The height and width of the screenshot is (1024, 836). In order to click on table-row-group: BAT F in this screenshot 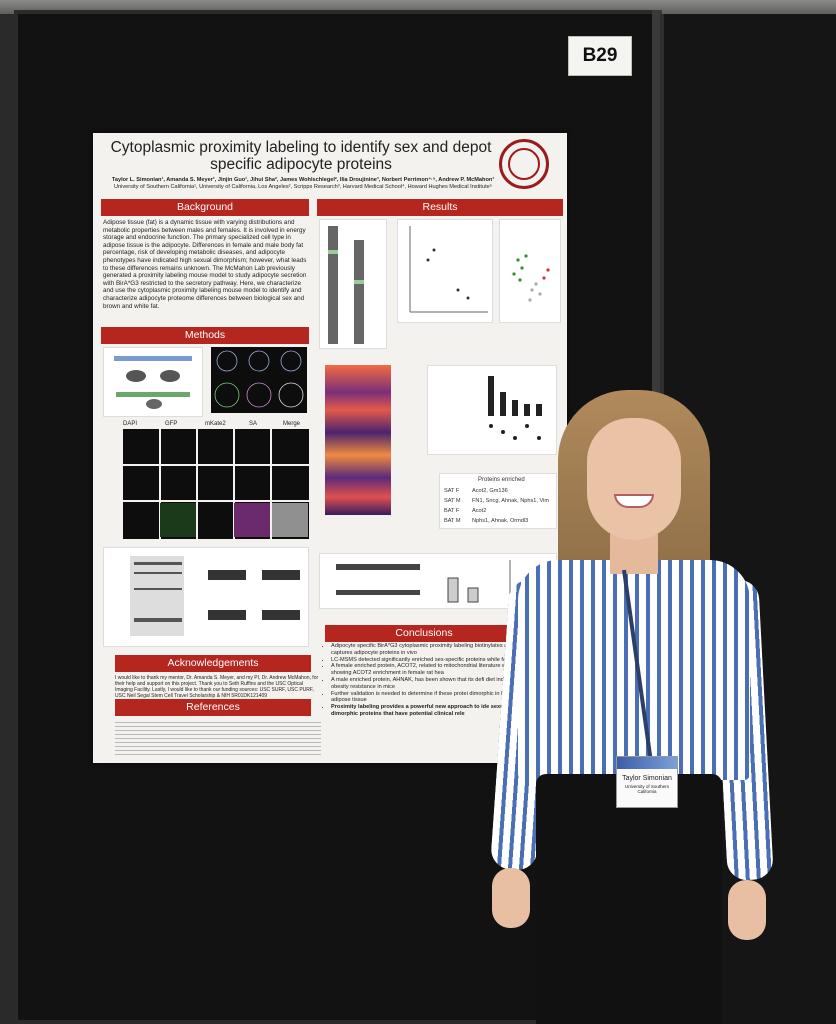, I will do `click(452, 511)`.